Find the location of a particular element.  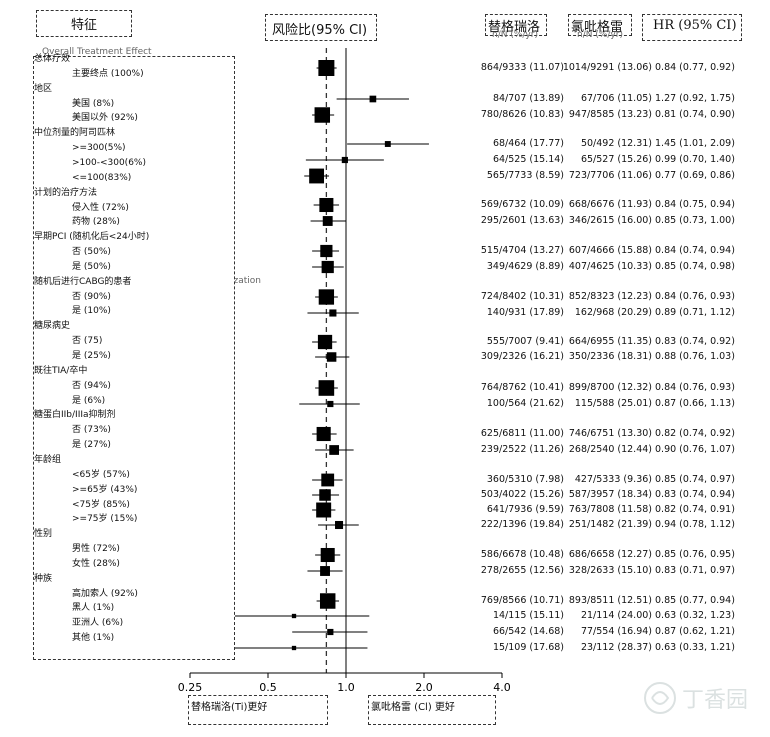

ticagrelor-cell: 503/4022 (15.26) is located at coordinates (522, 494).